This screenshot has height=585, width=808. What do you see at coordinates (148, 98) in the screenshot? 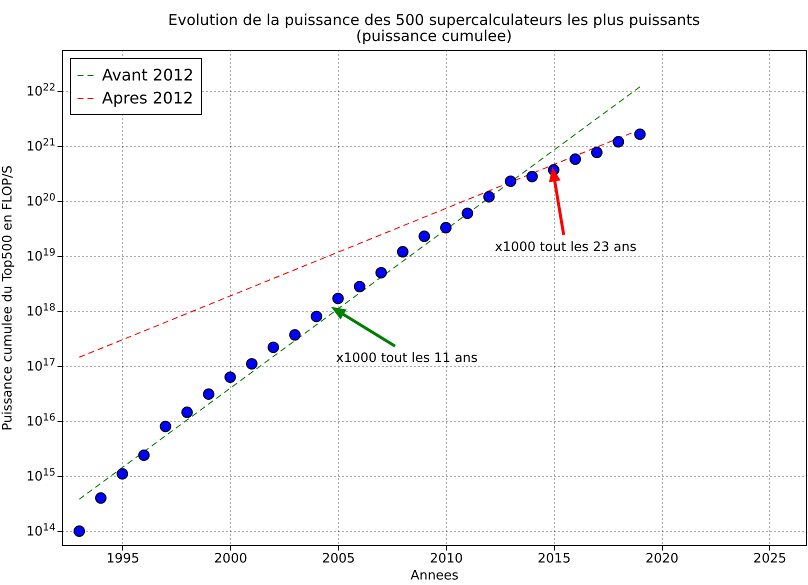
I see `legend-label: Apres 2012` at bounding box center [148, 98].